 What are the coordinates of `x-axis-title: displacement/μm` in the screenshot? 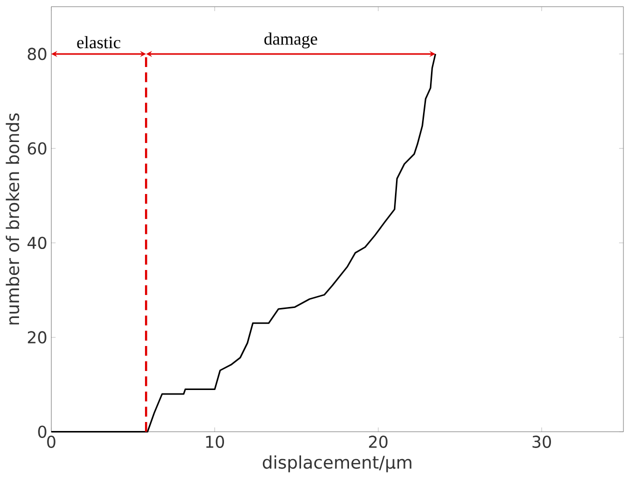 It's located at (337, 463).